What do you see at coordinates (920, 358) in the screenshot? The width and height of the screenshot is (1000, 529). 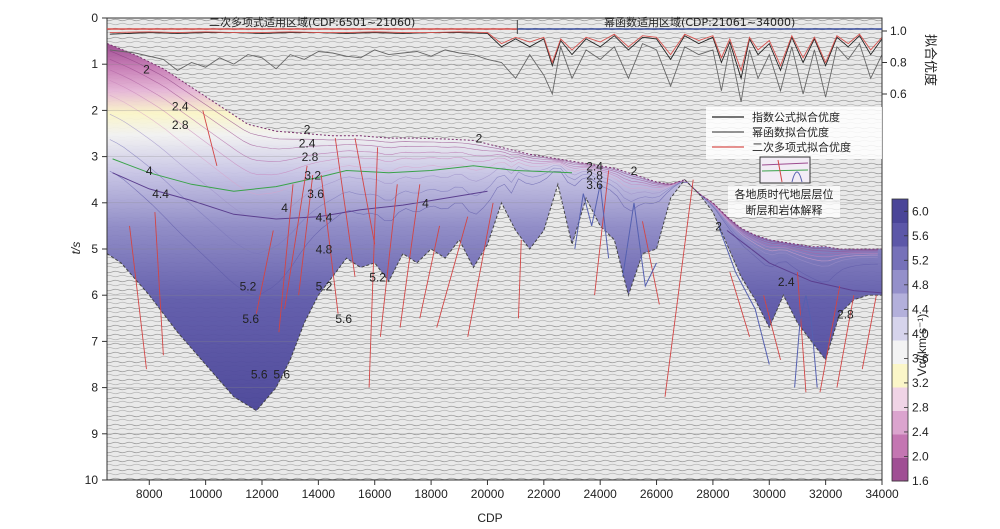 I see `colorbar-tick-label: 3.6` at bounding box center [920, 358].